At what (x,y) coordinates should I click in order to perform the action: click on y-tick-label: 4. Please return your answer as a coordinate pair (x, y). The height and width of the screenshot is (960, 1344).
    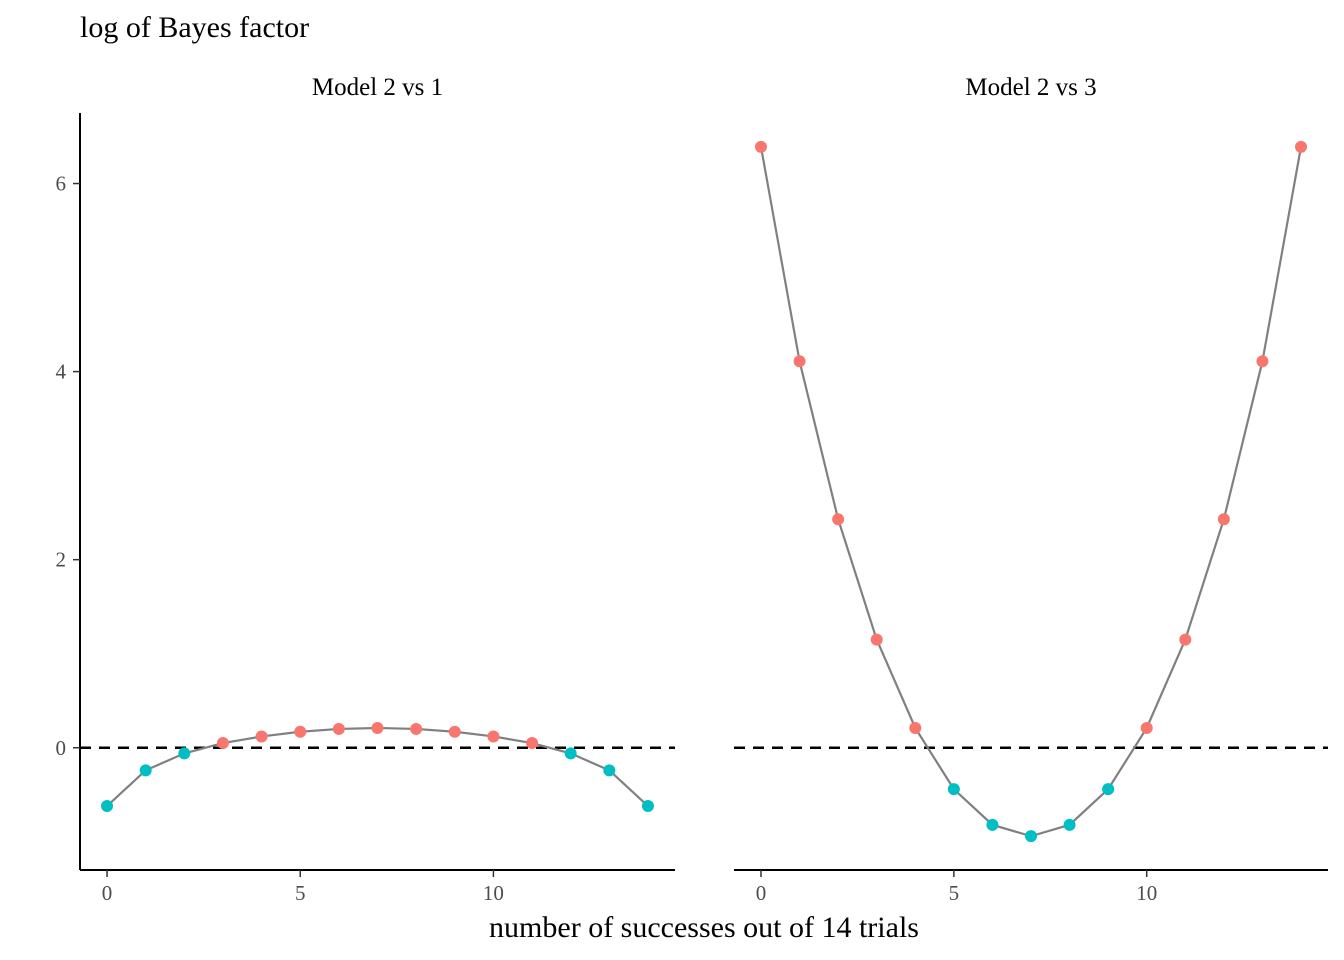
    Looking at the image, I should click on (61, 372).